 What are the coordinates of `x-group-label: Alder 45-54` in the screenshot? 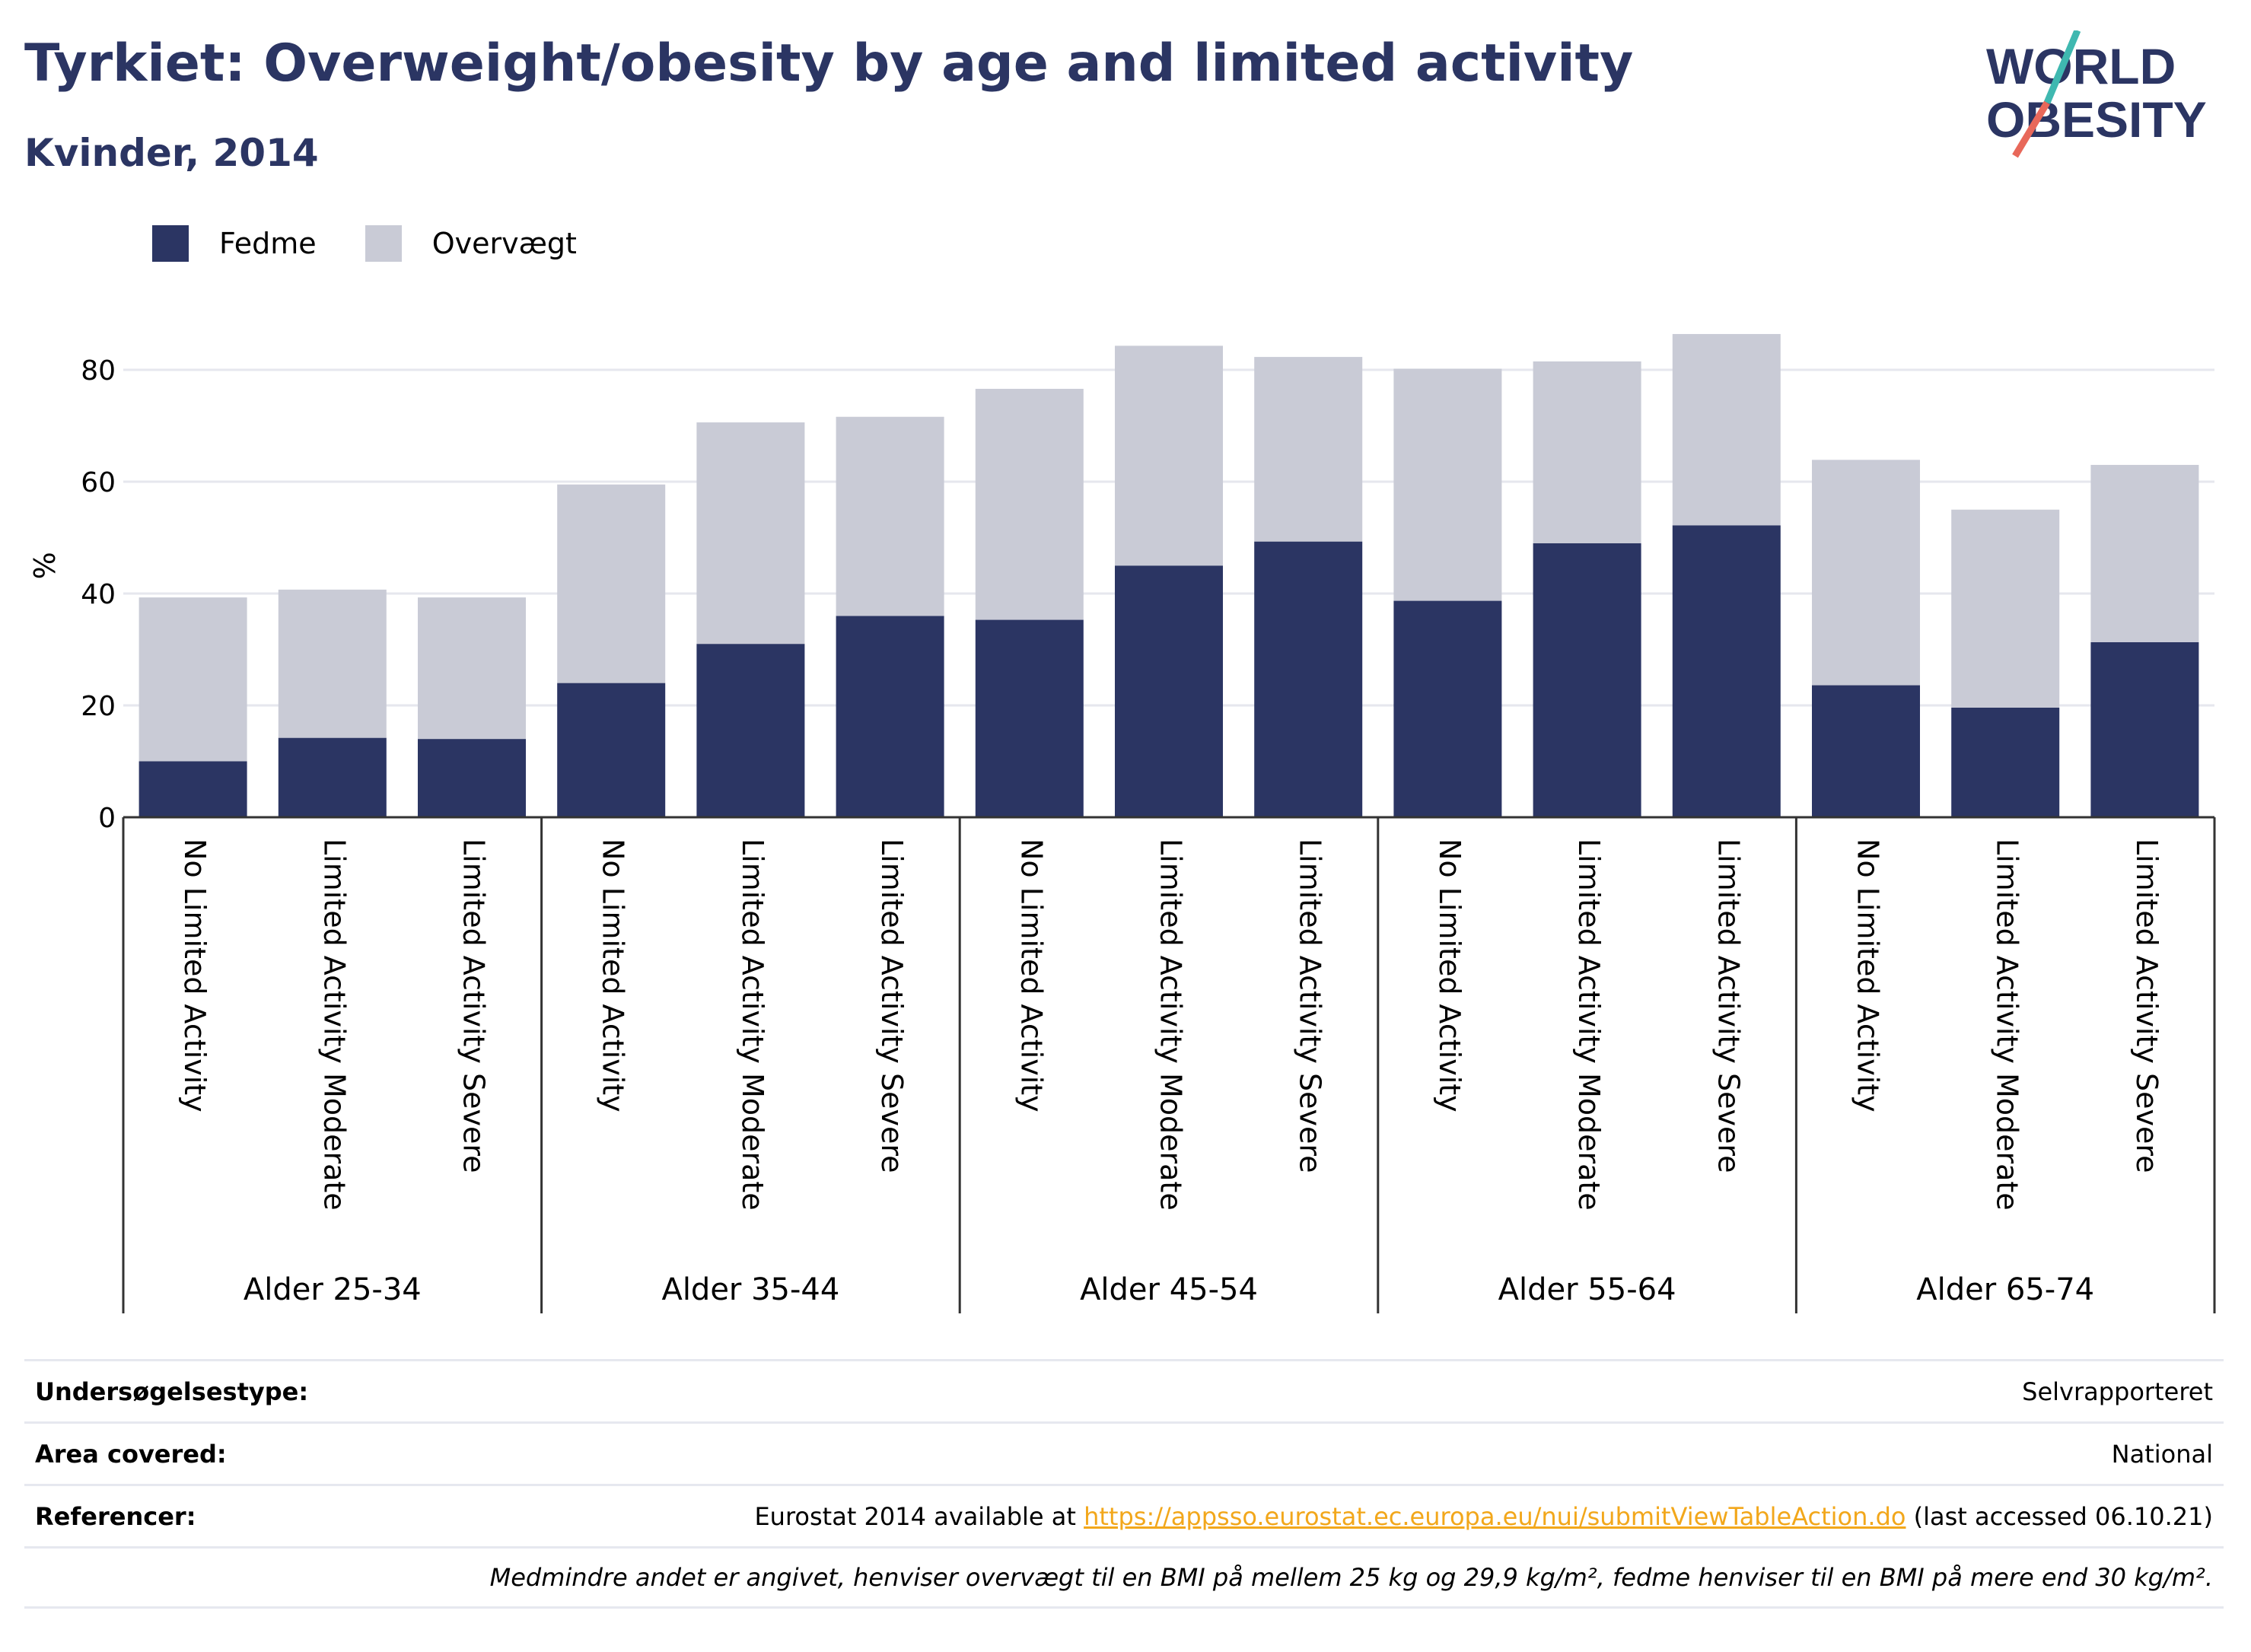 It's located at (1169, 1289).